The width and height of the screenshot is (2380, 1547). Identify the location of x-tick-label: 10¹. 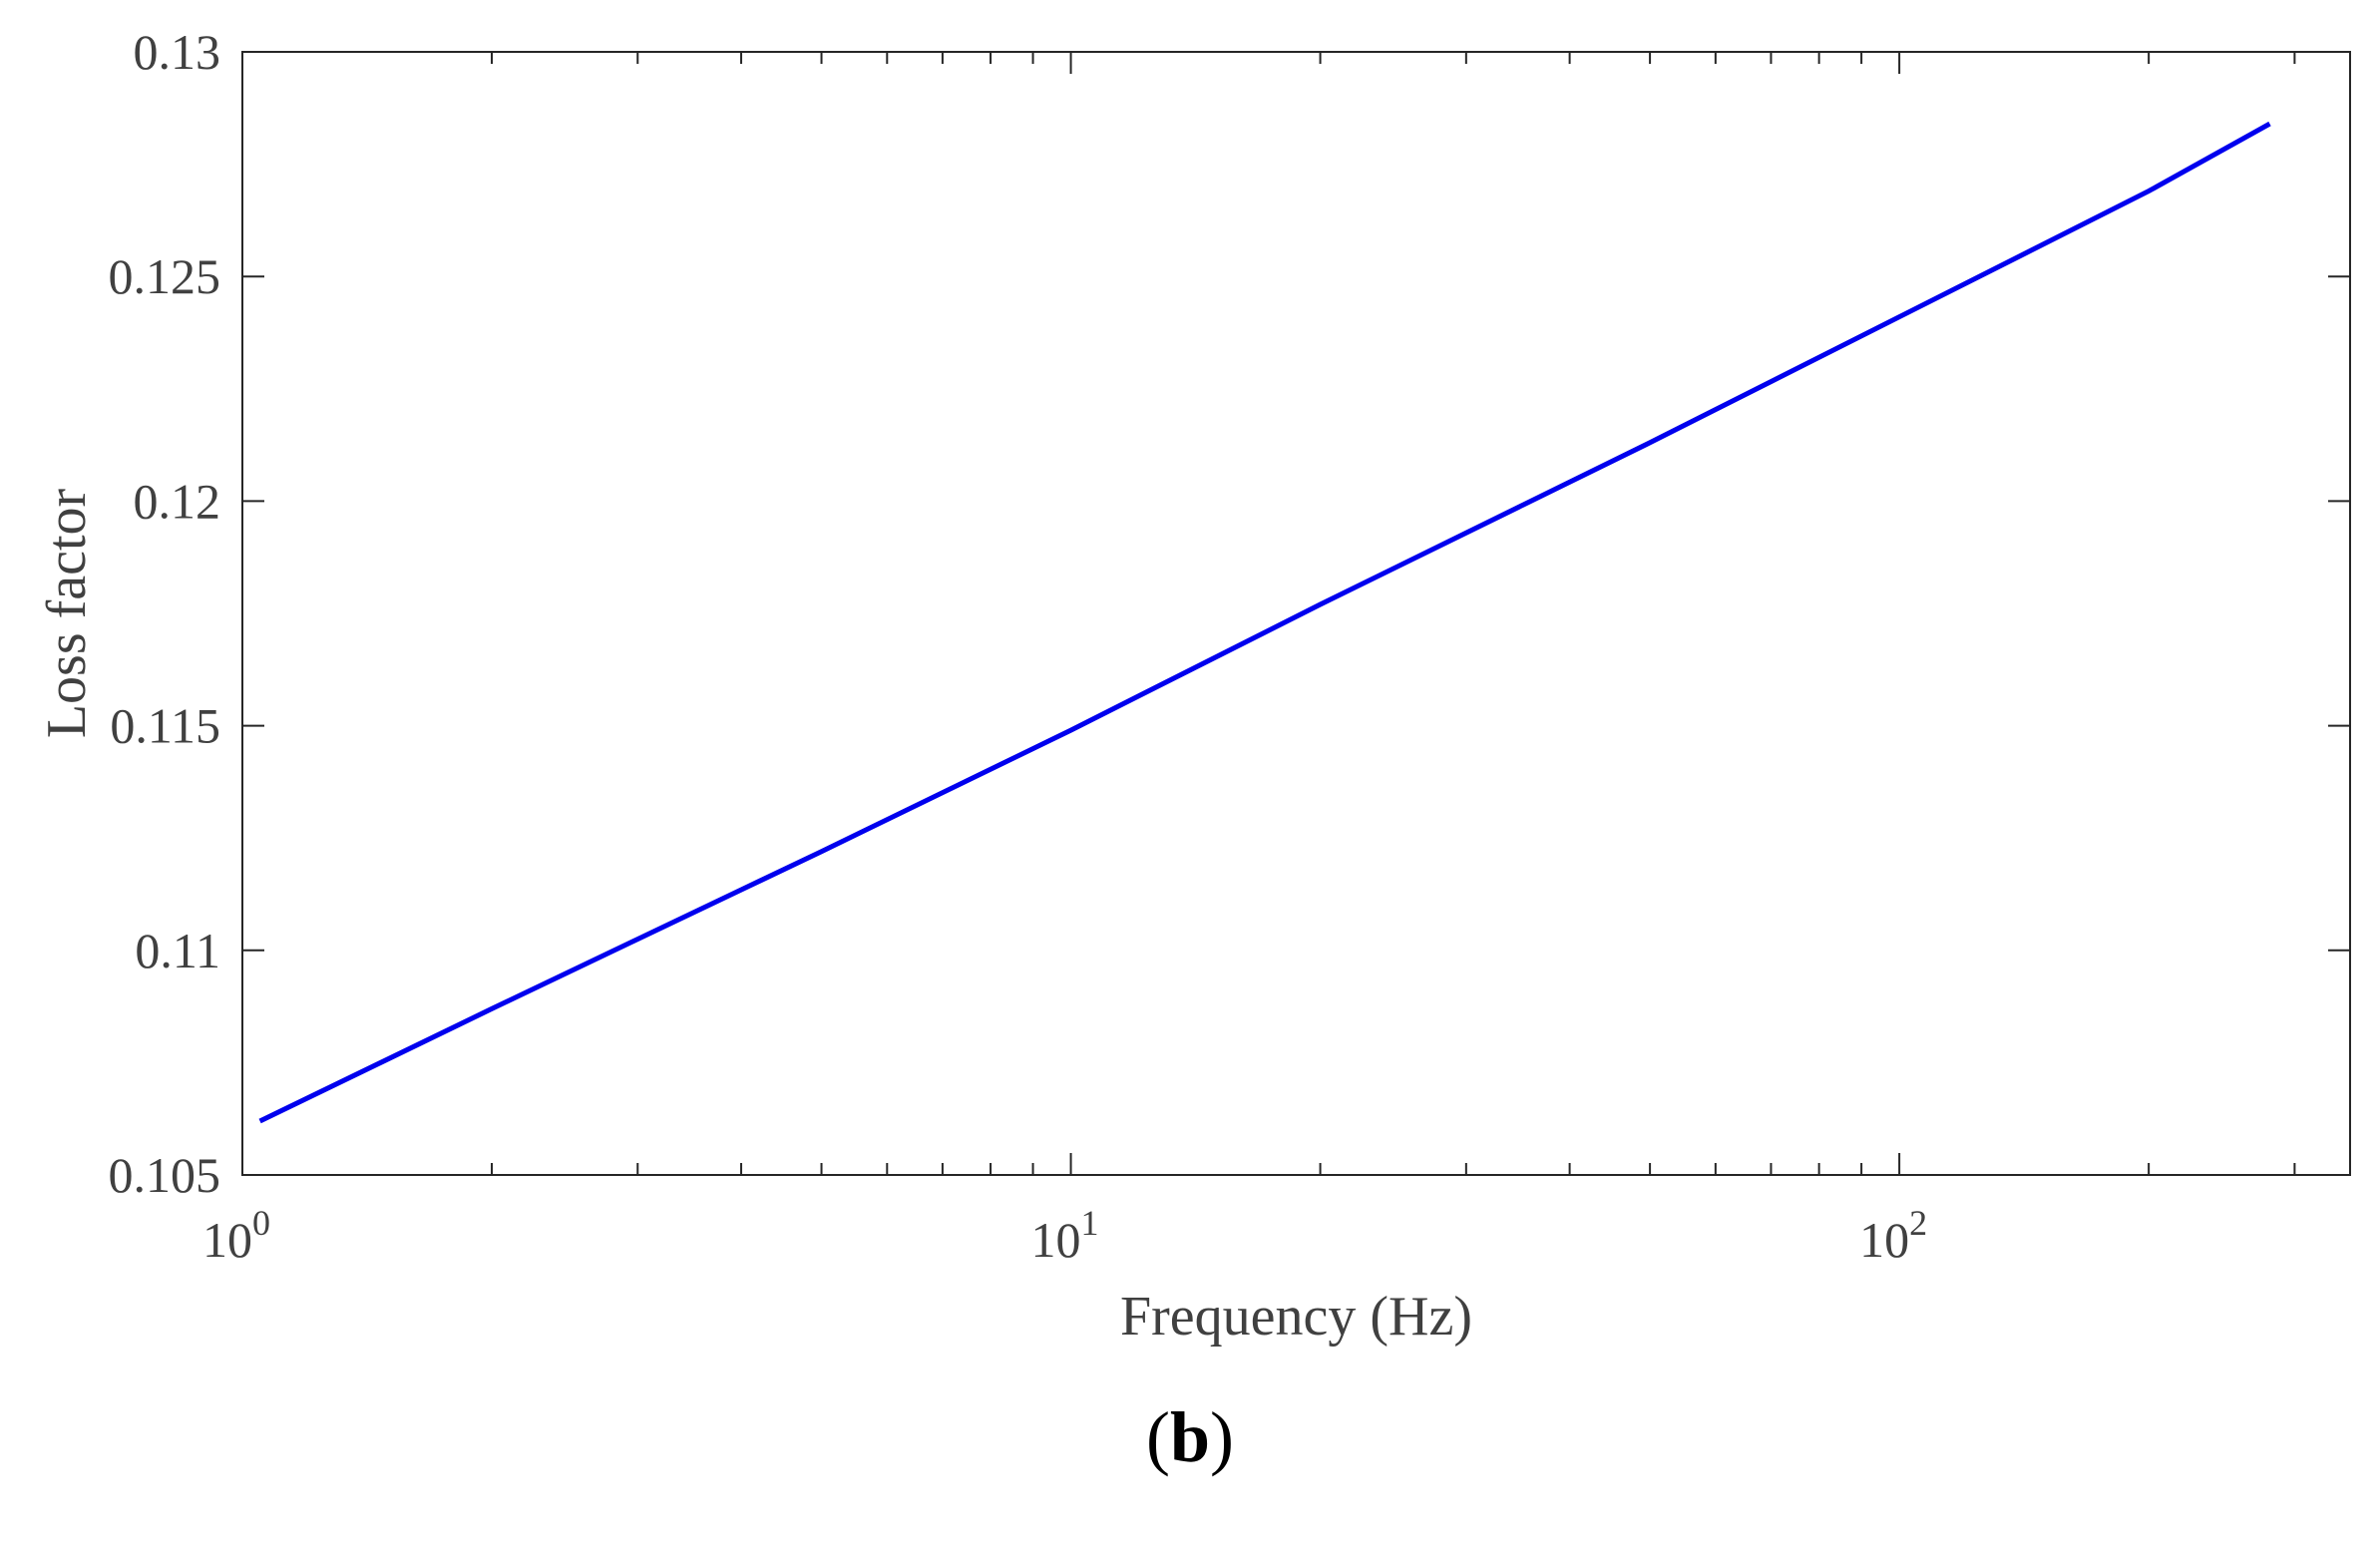
(1065, 1235).